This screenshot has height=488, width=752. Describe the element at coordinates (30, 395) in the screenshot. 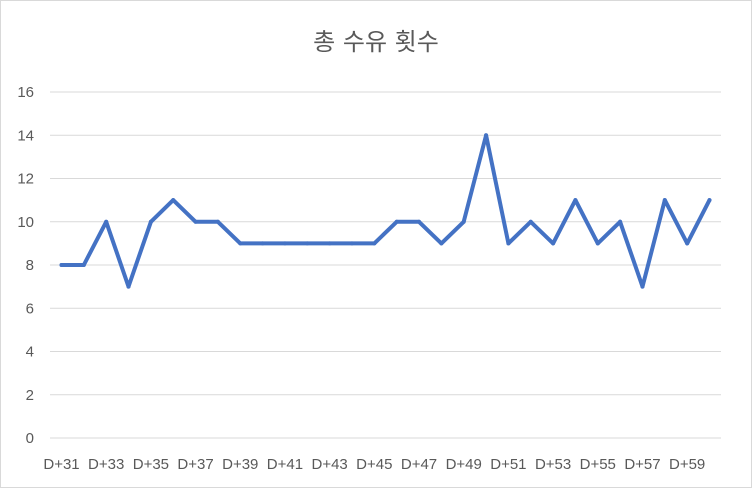

I see `y-tick-label: 2` at that location.